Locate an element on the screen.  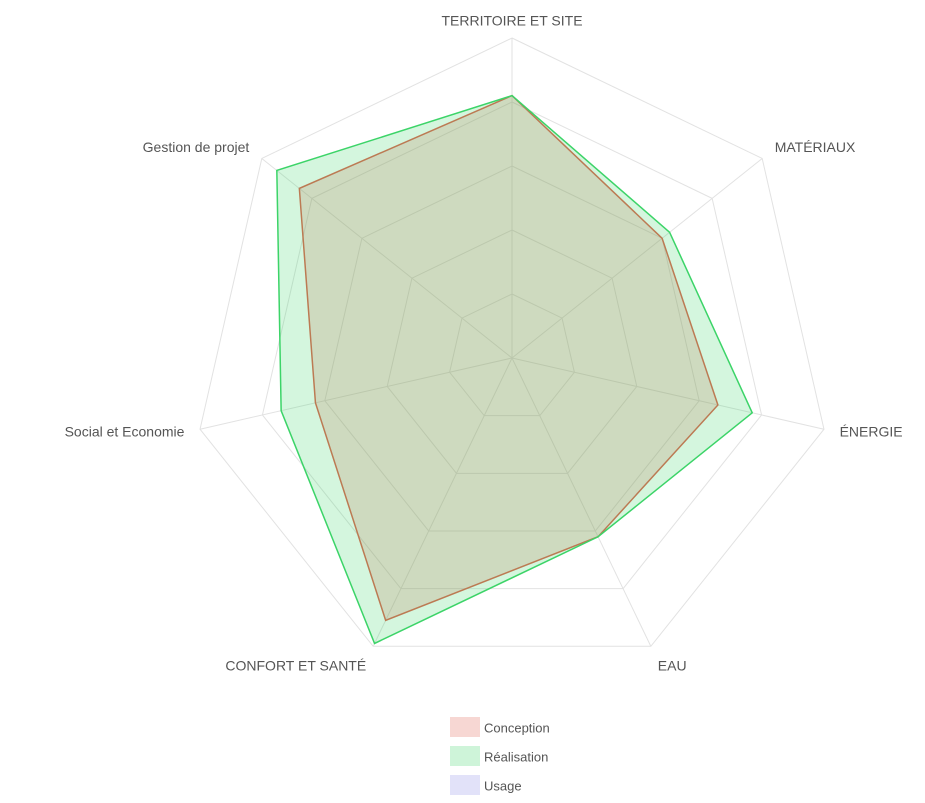
axis-label: EAU is located at coordinates (672, 665).